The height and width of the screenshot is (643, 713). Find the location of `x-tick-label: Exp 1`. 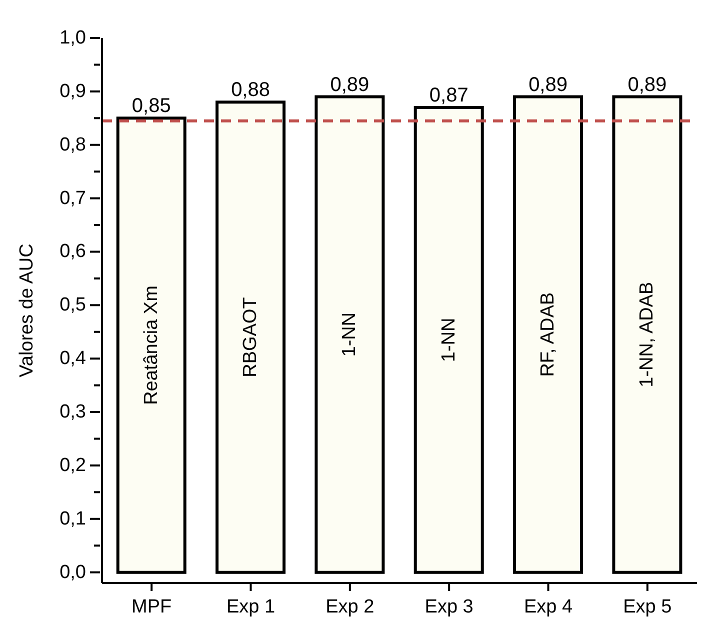

x-tick-label: Exp 1 is located at coordinates (251, 607).